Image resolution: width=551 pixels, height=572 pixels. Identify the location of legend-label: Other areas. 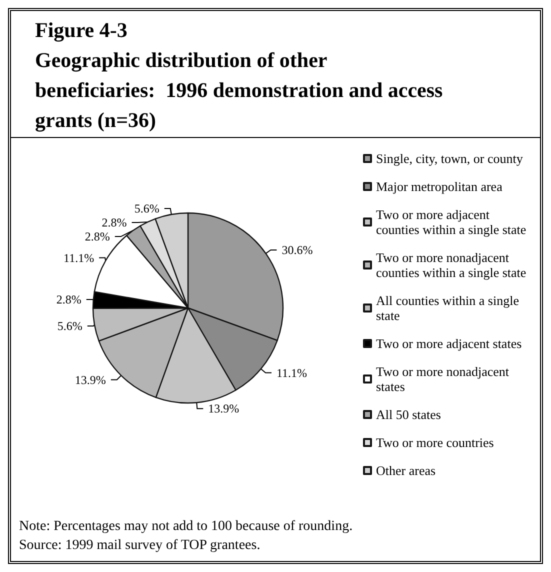
(406, 470).